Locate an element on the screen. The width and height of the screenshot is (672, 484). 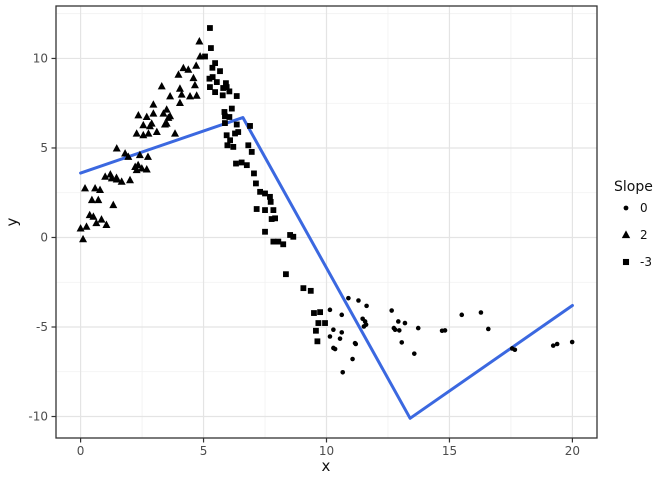
x-tick-label: 20 is located at coordinates (572, 451).